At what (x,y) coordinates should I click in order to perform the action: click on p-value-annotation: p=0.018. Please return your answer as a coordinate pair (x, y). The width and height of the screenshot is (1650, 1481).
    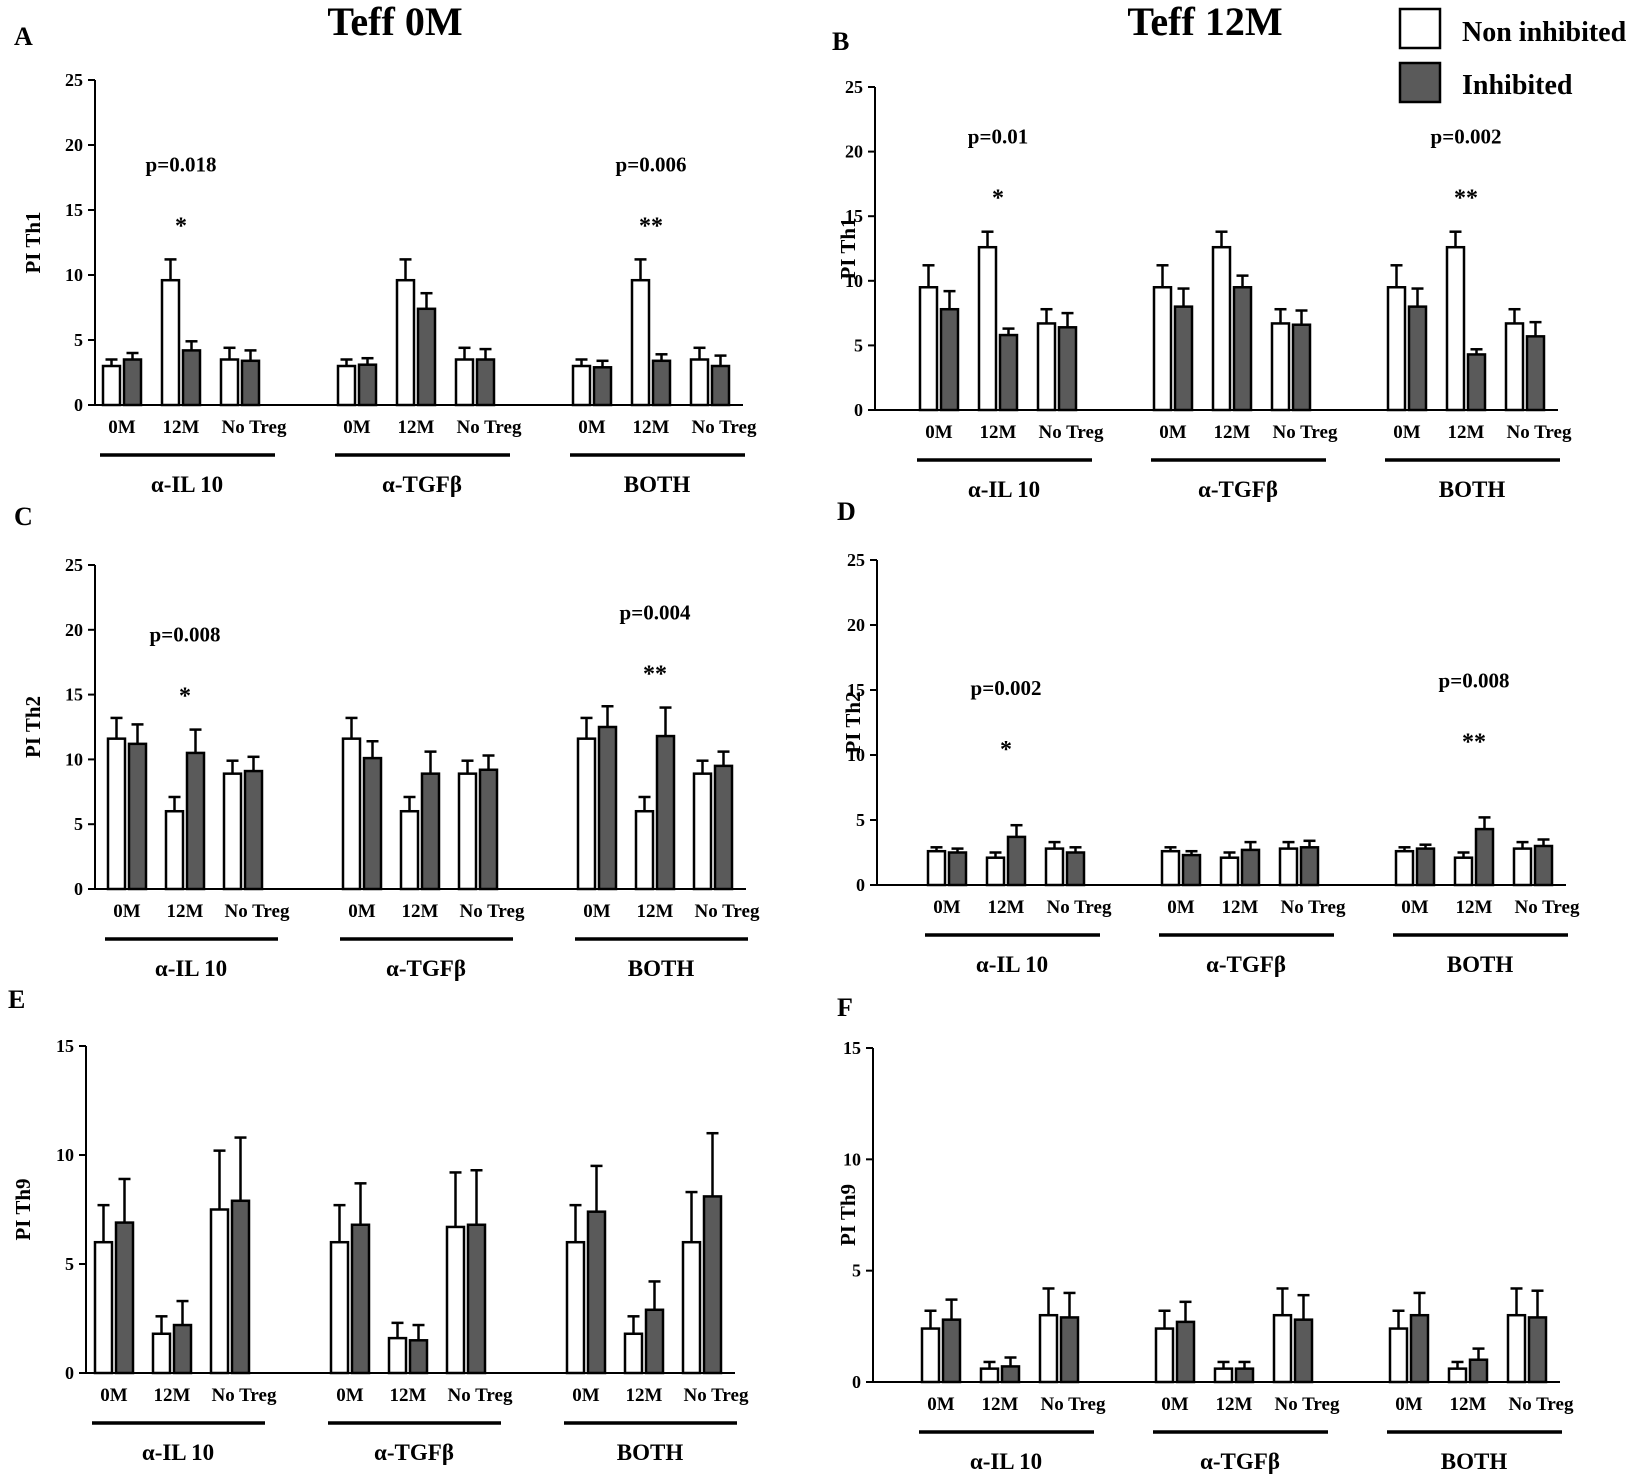
    Looking at the image, I should click on (181, 164).